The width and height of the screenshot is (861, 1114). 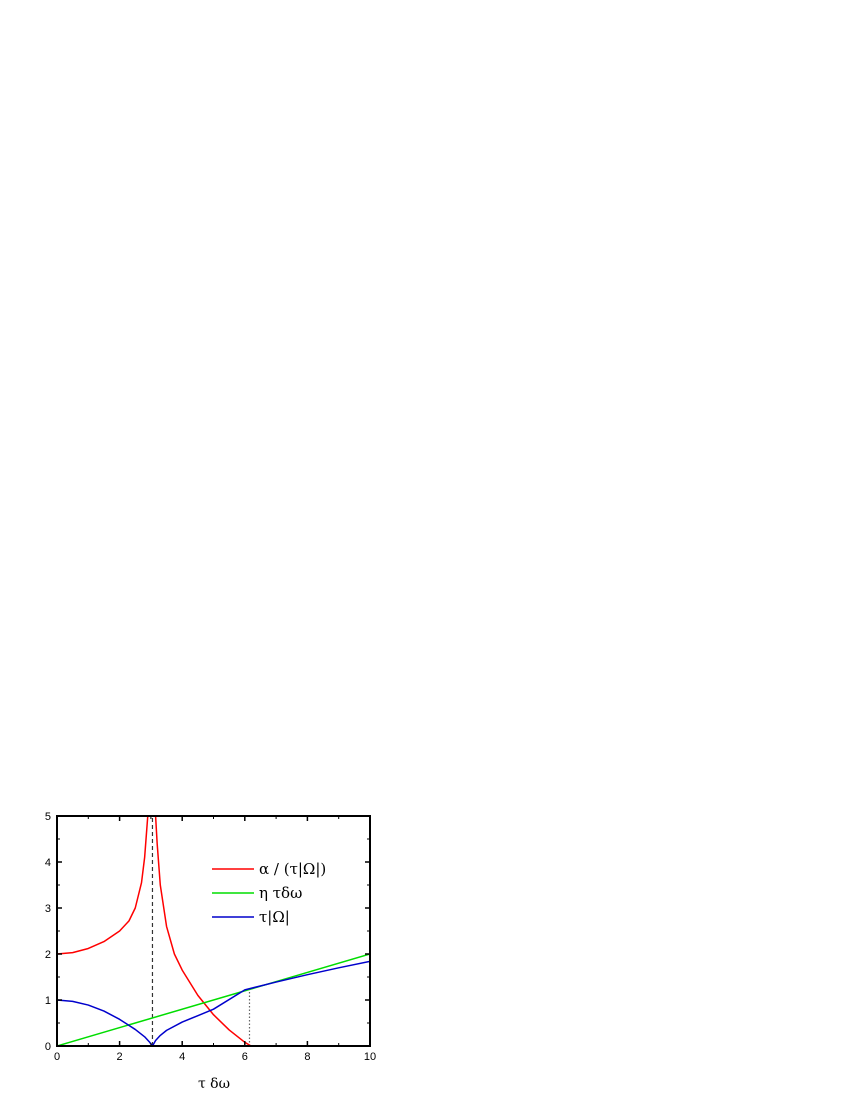 I want to click on legend: α / (τ|Ω|) η τδω τ|Ω|, so click(x=269, y=893).